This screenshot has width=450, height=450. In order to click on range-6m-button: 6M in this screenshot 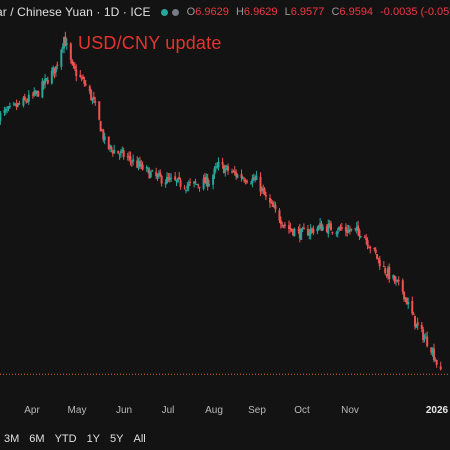, I will do `click(37, 439)`.